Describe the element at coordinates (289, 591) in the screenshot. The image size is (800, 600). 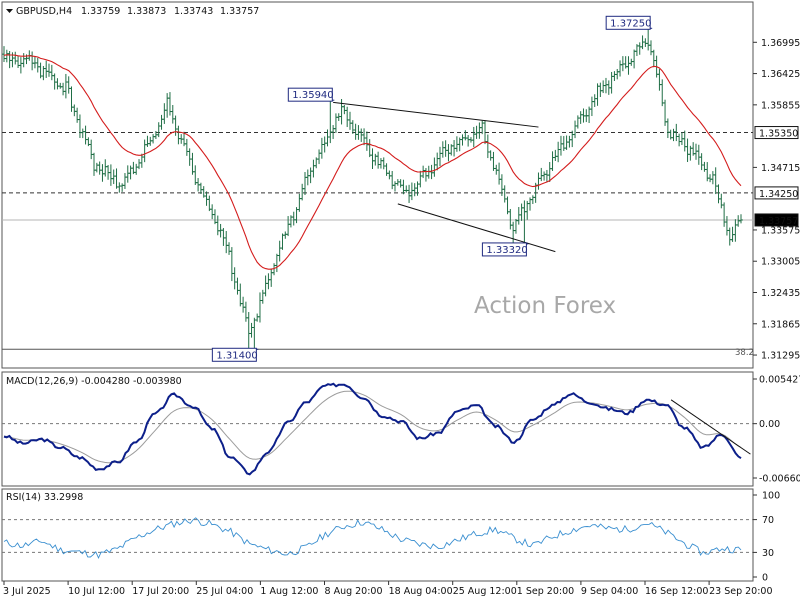
I see `time-axis-label: 1 Aug 12:00` at that location.